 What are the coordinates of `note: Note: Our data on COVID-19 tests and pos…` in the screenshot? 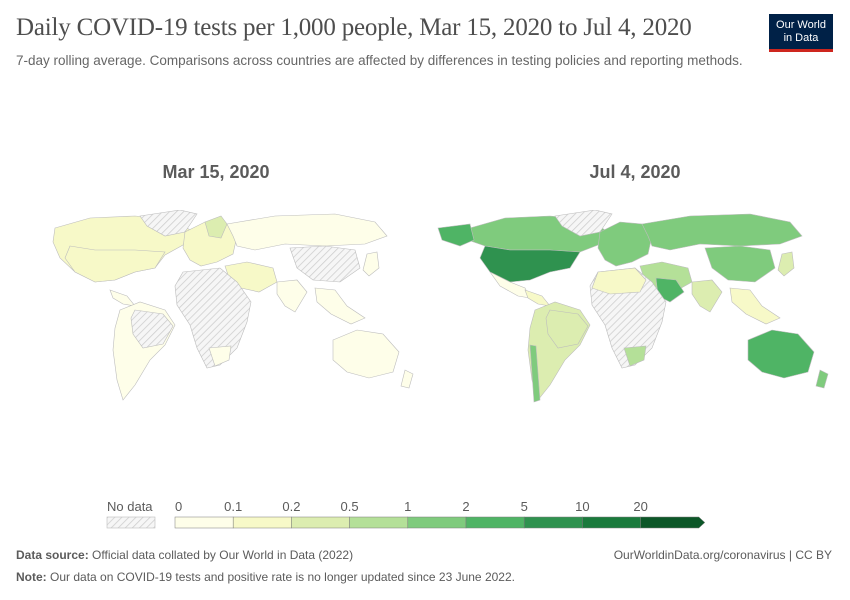 It's located at (265, 577).